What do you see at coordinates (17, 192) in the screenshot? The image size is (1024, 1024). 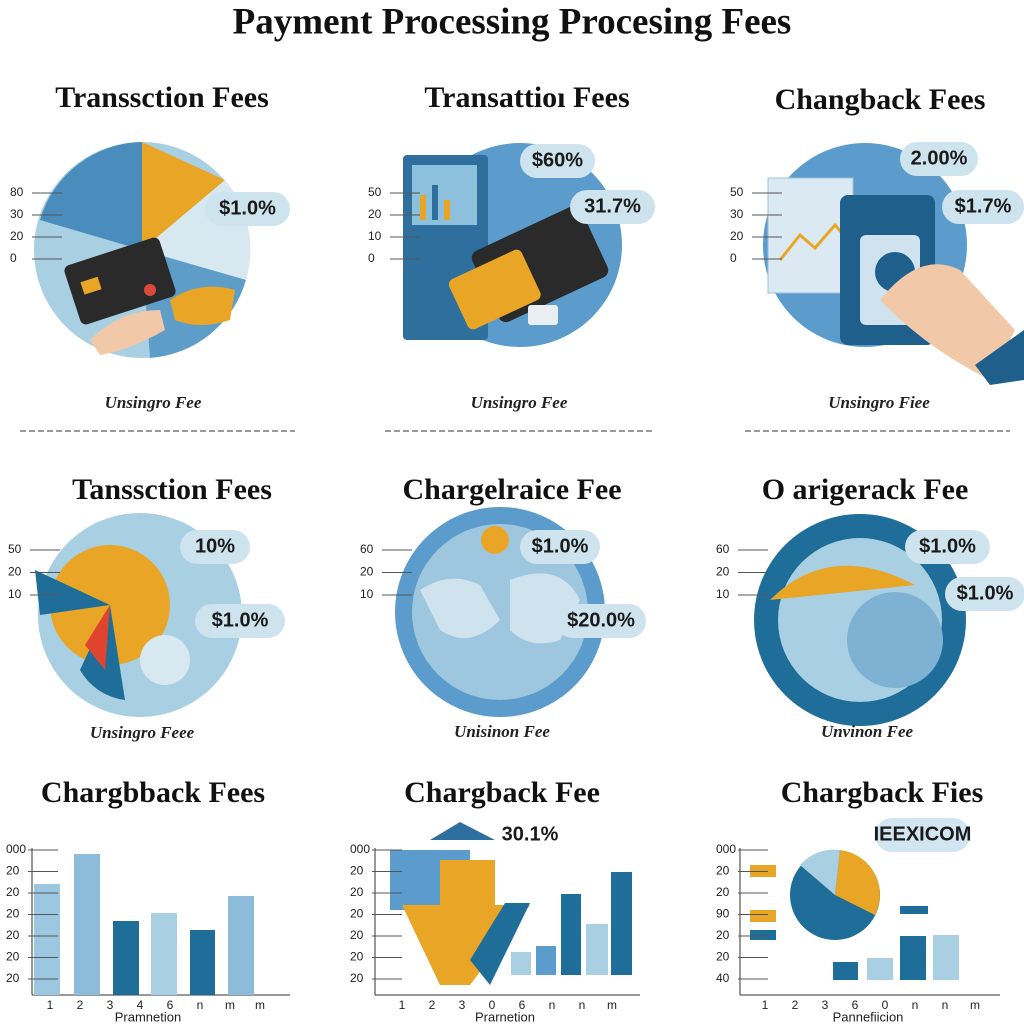 I see `y-tick-label: 80` at bounding box center [17, 192].